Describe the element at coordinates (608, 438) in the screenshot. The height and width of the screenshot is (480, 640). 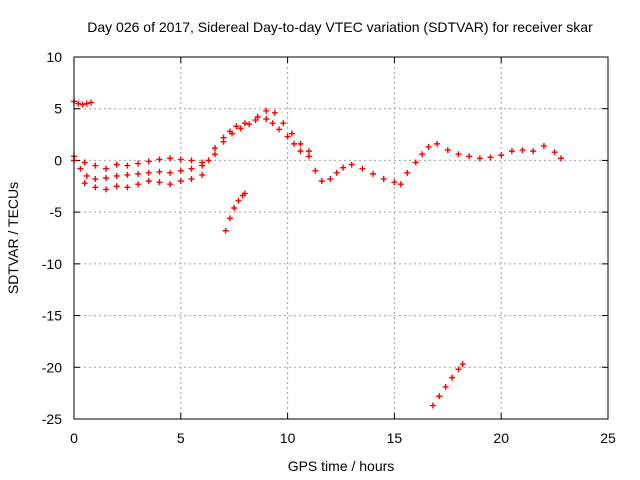
I see `x-tick-label: 25` at that location.